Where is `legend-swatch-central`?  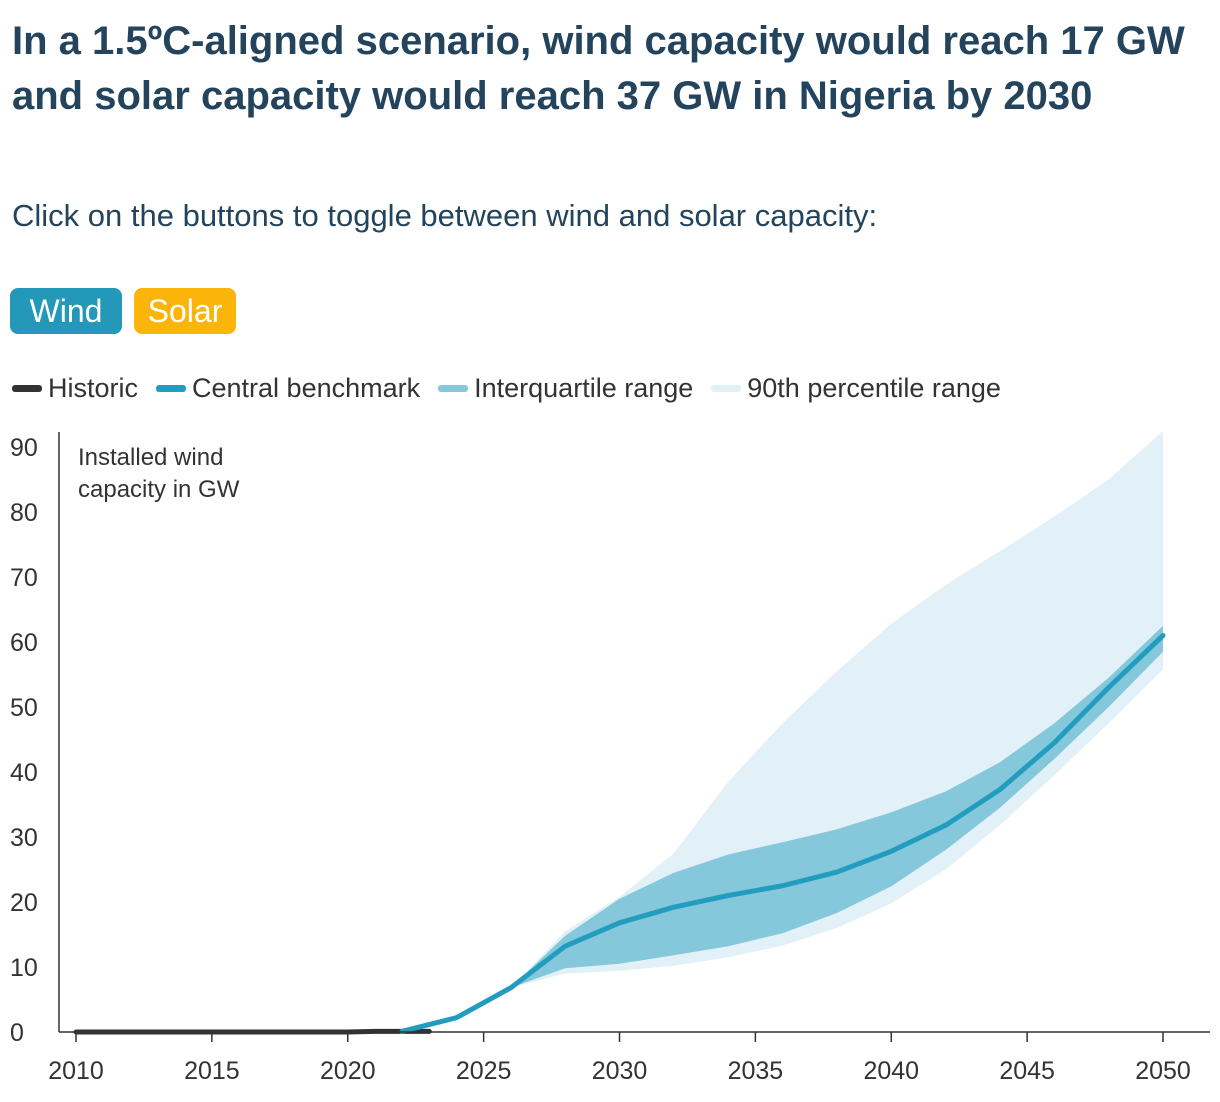 legend-swatch-central is located at coordinates (171, 388).